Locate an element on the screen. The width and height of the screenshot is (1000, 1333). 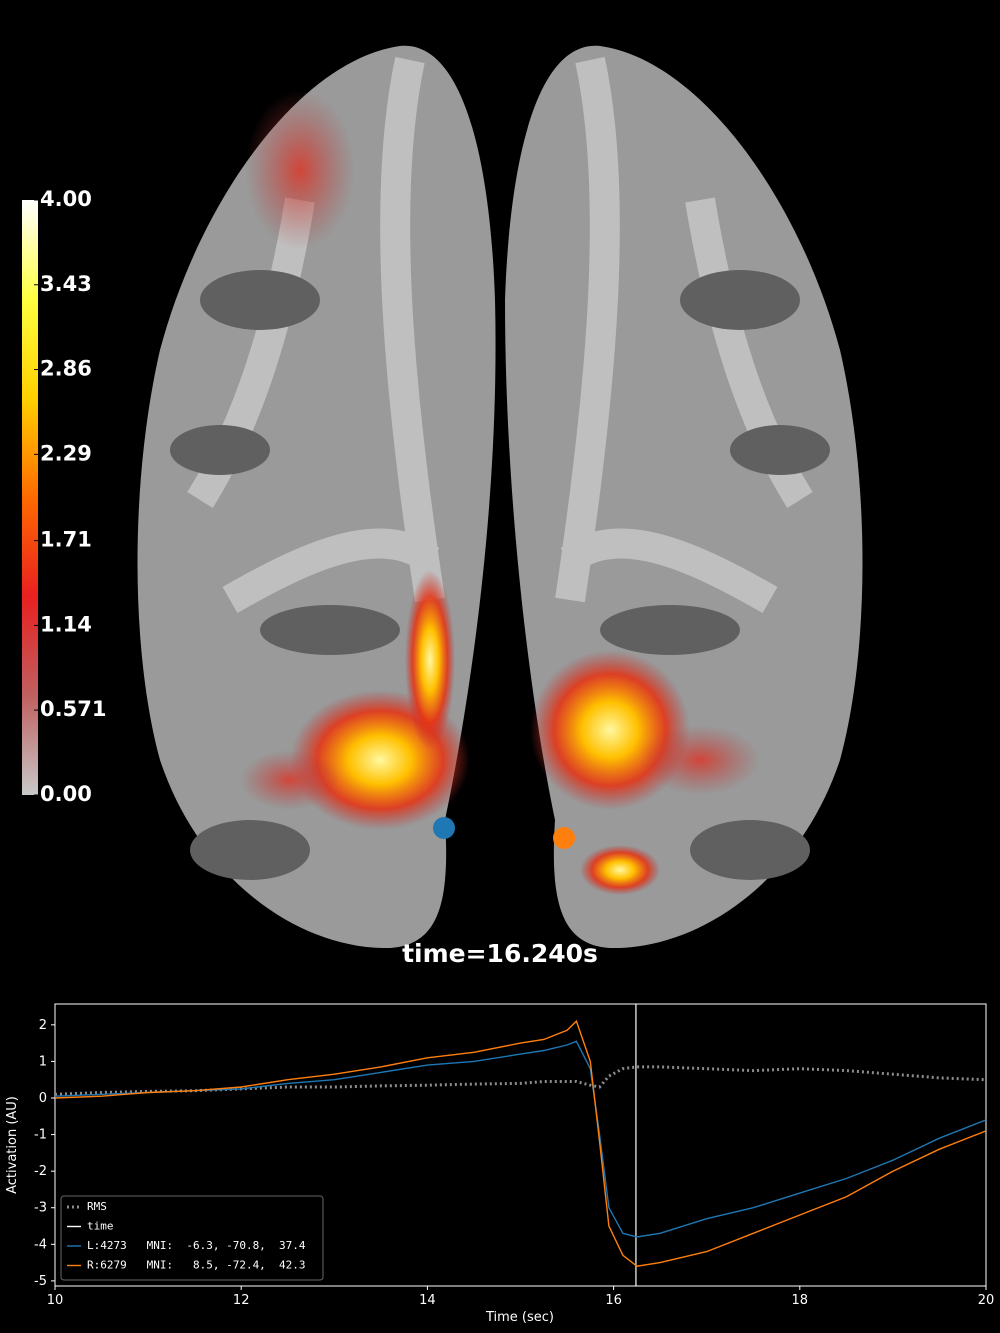
y-tick-label: -2 is located at coordinates (40, 1171).